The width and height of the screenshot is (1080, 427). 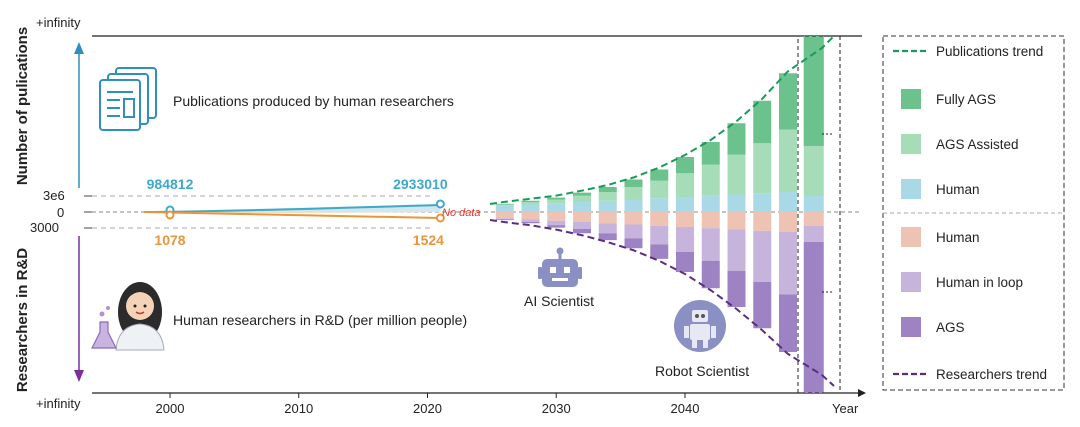 I want to click on researchers-start-label: 1078, so click(x=169, y=240).